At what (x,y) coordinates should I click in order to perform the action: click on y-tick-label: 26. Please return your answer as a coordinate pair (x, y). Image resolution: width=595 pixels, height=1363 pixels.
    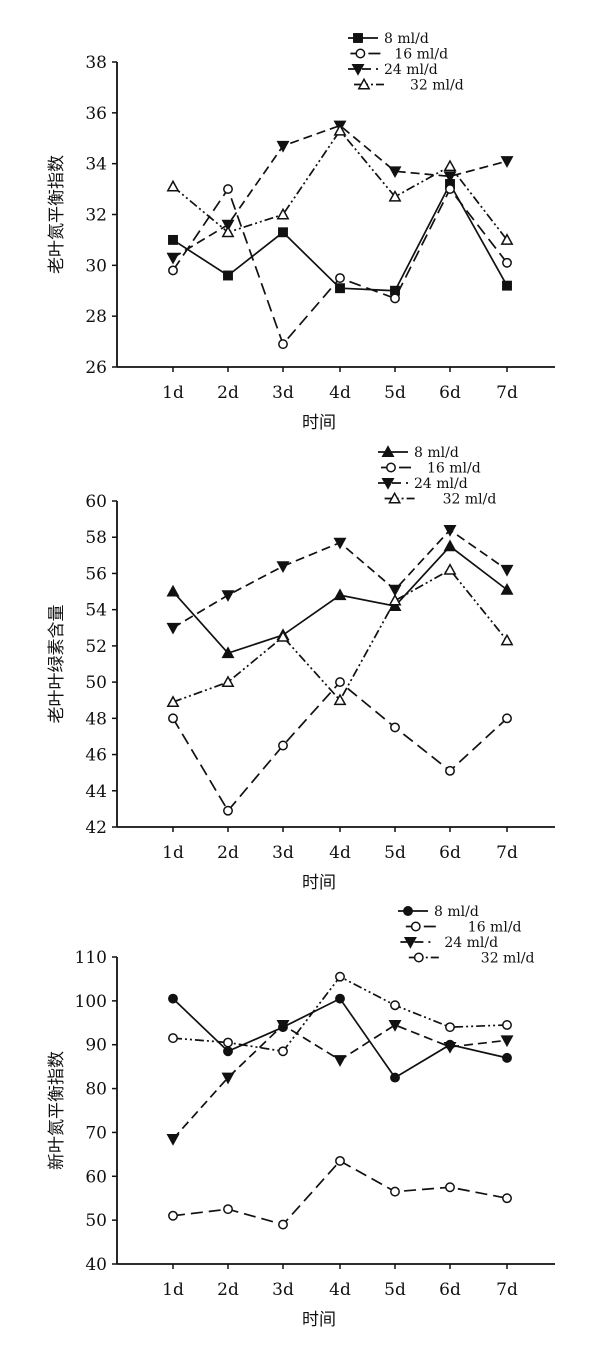
    Looking at the image, I should click on (96, 368).